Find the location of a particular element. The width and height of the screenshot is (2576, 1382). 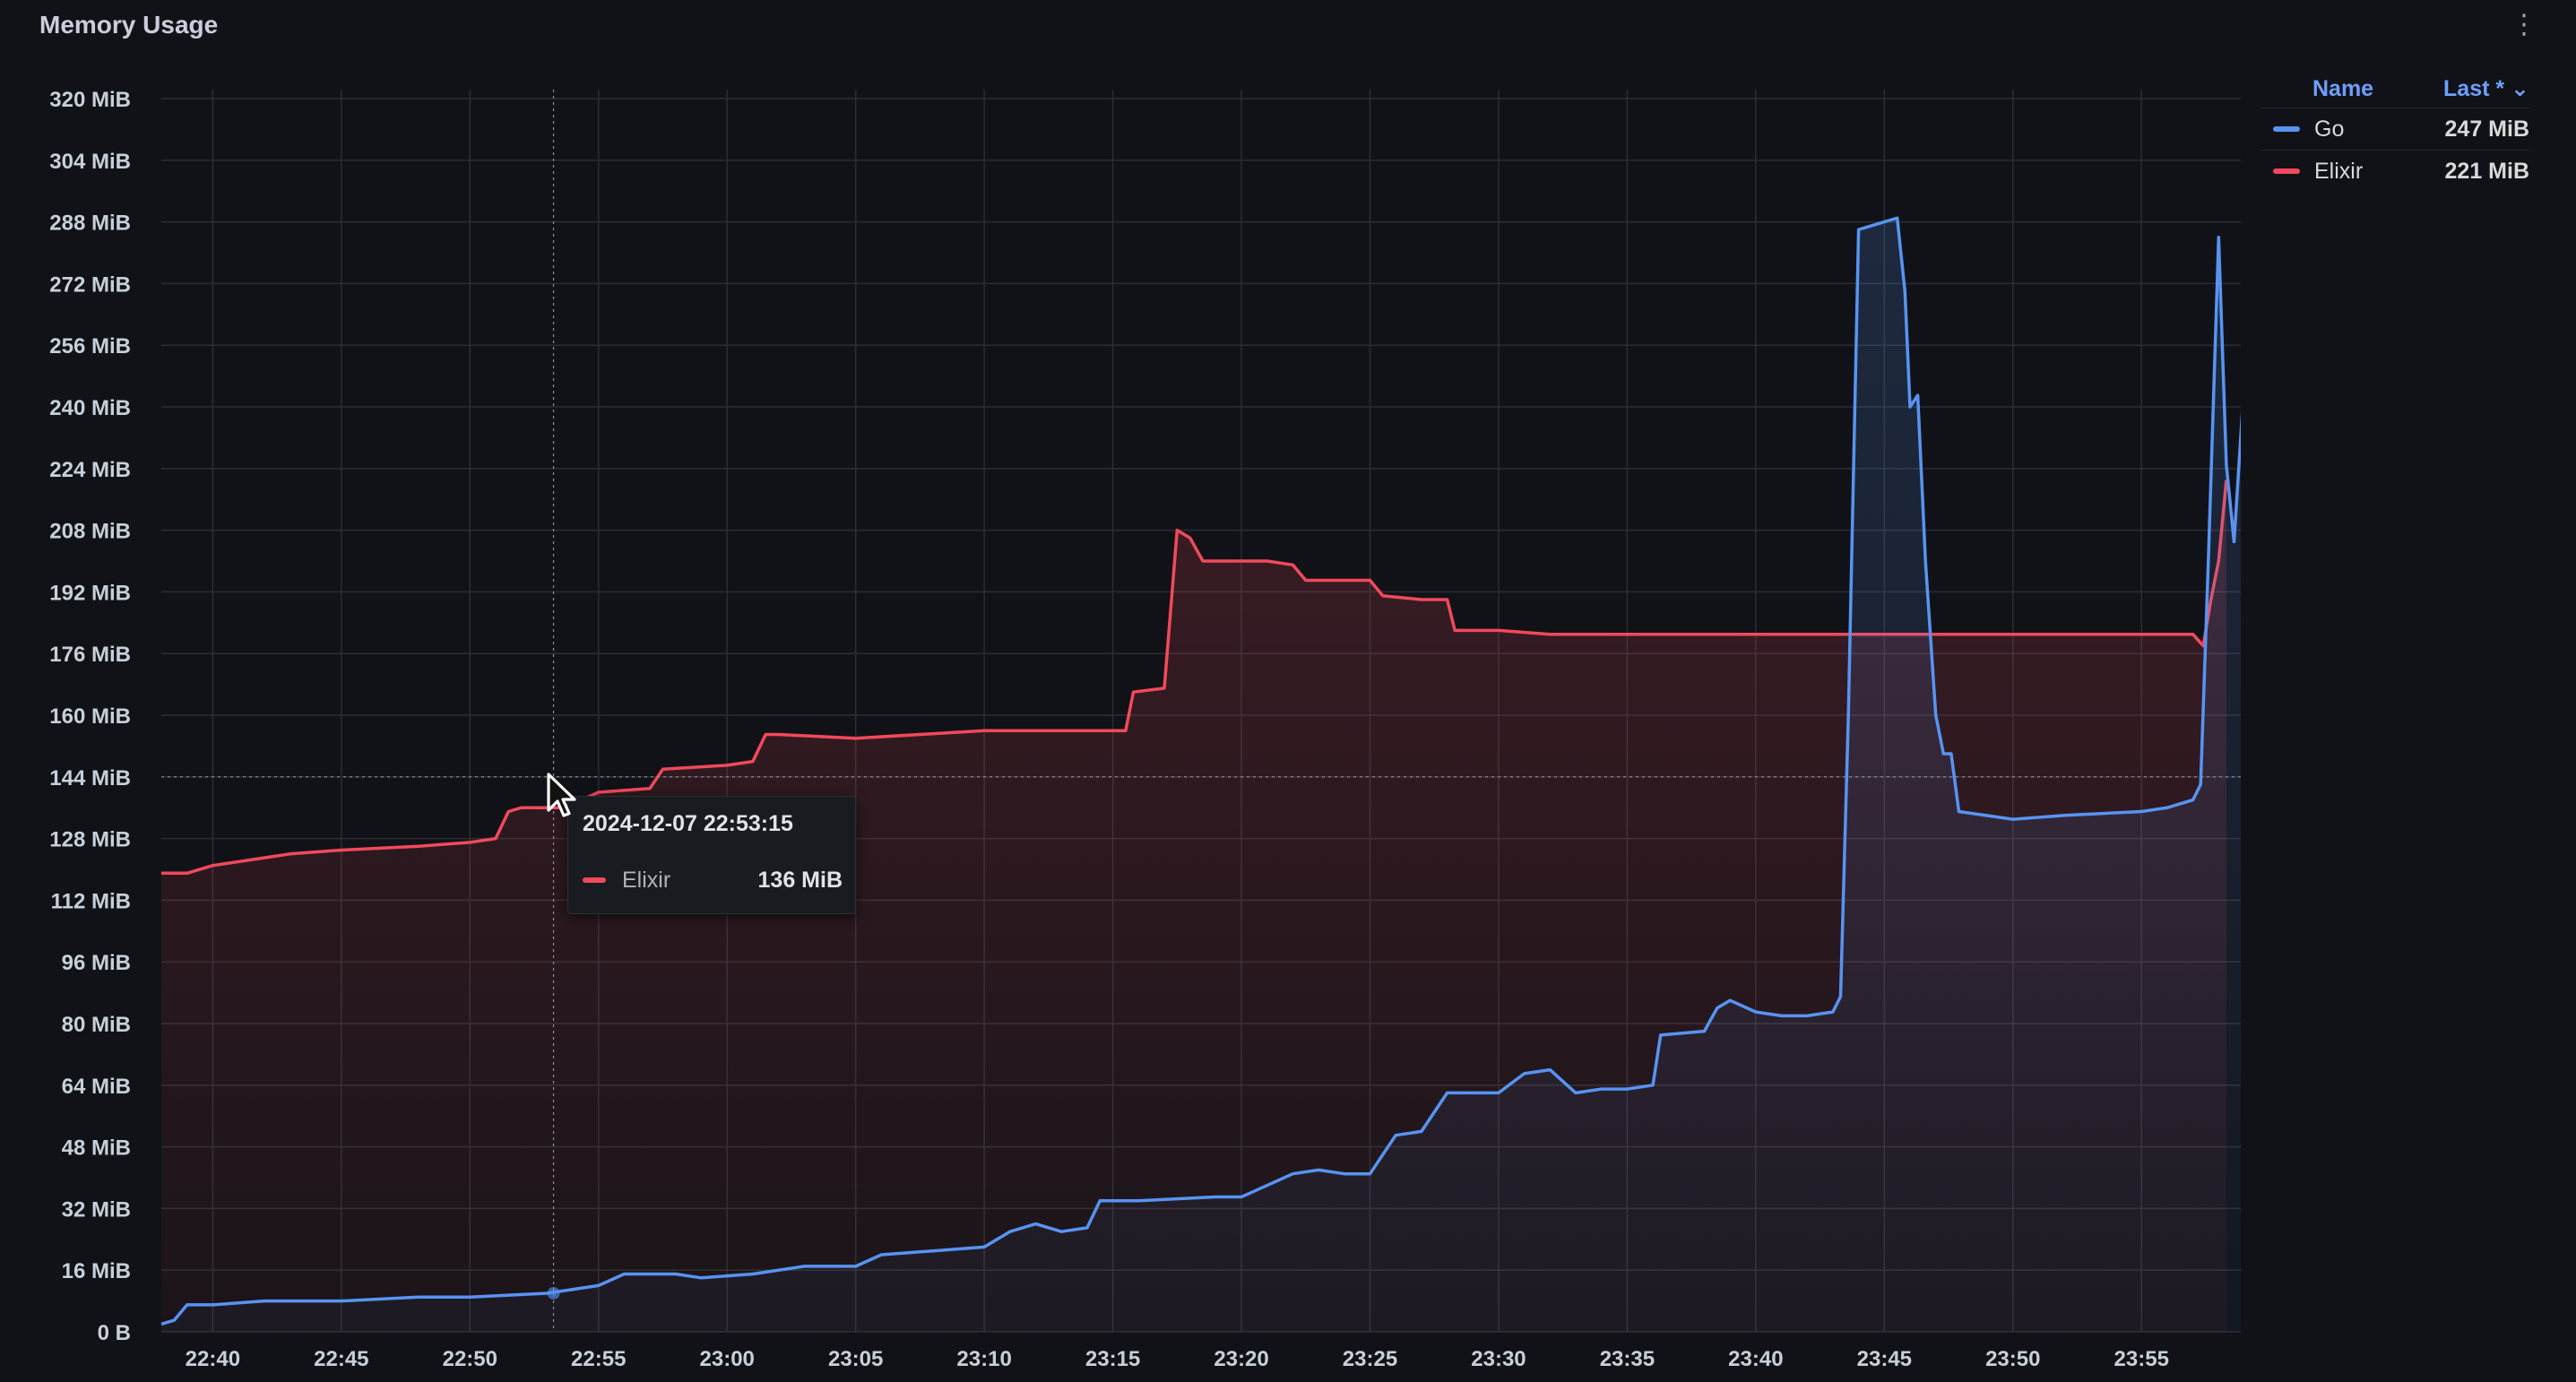

x-tick-label: 23:00 is located at coordinates (727, 1359).